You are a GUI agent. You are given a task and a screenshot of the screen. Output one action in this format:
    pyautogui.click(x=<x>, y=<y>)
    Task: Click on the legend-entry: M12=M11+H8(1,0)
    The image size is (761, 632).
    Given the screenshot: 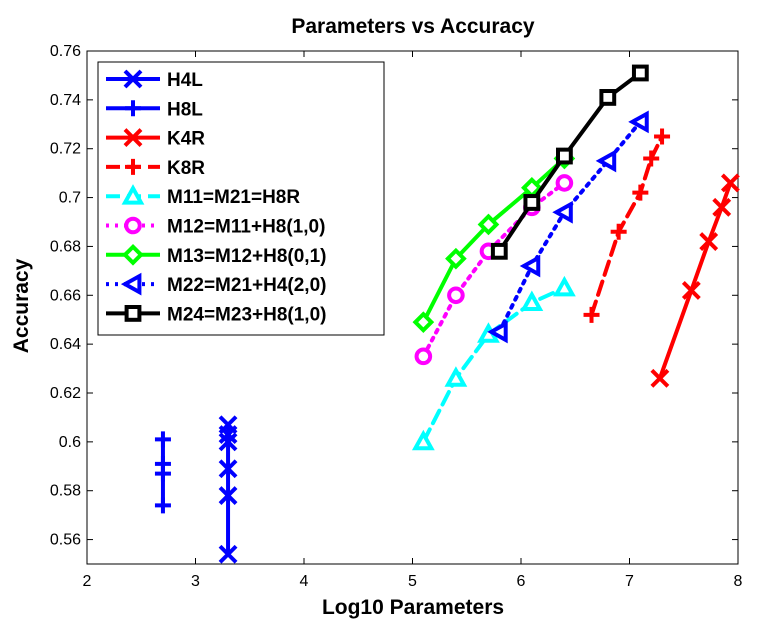 What is the action you would take?
    pyautogui.click(x=215, y=227)
    